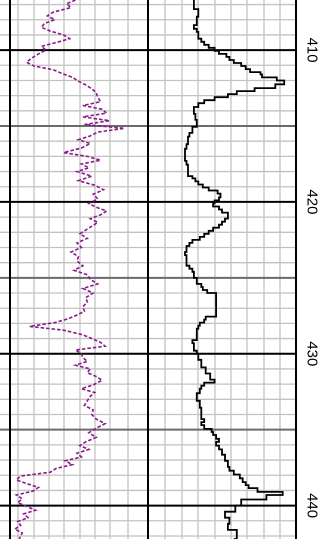 Image resolution: width=327 pixels, height=539 pixels. I want to click on depth-tick-label: 440, so click(312, 505).